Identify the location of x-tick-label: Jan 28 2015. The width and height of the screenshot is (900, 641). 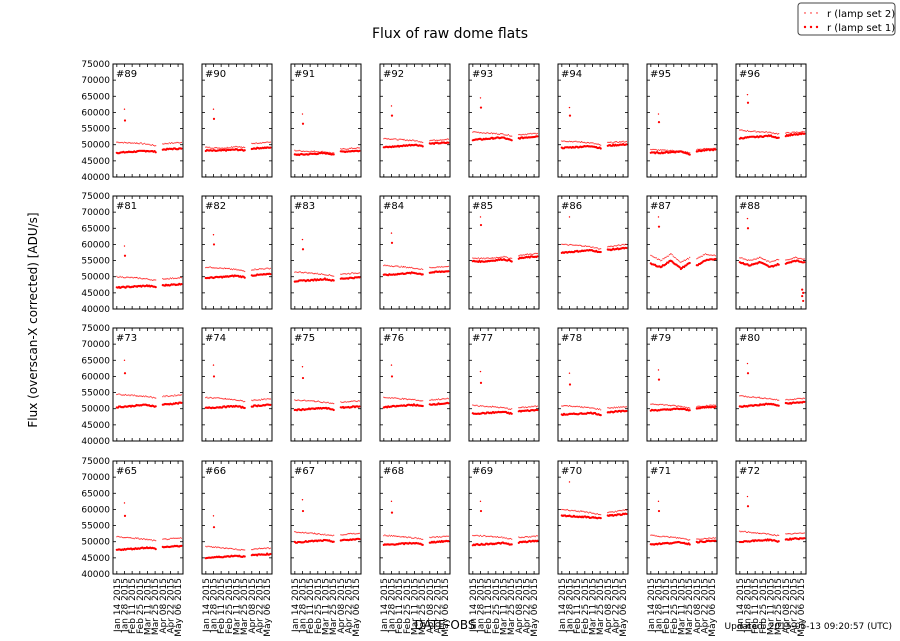
(303, 605).